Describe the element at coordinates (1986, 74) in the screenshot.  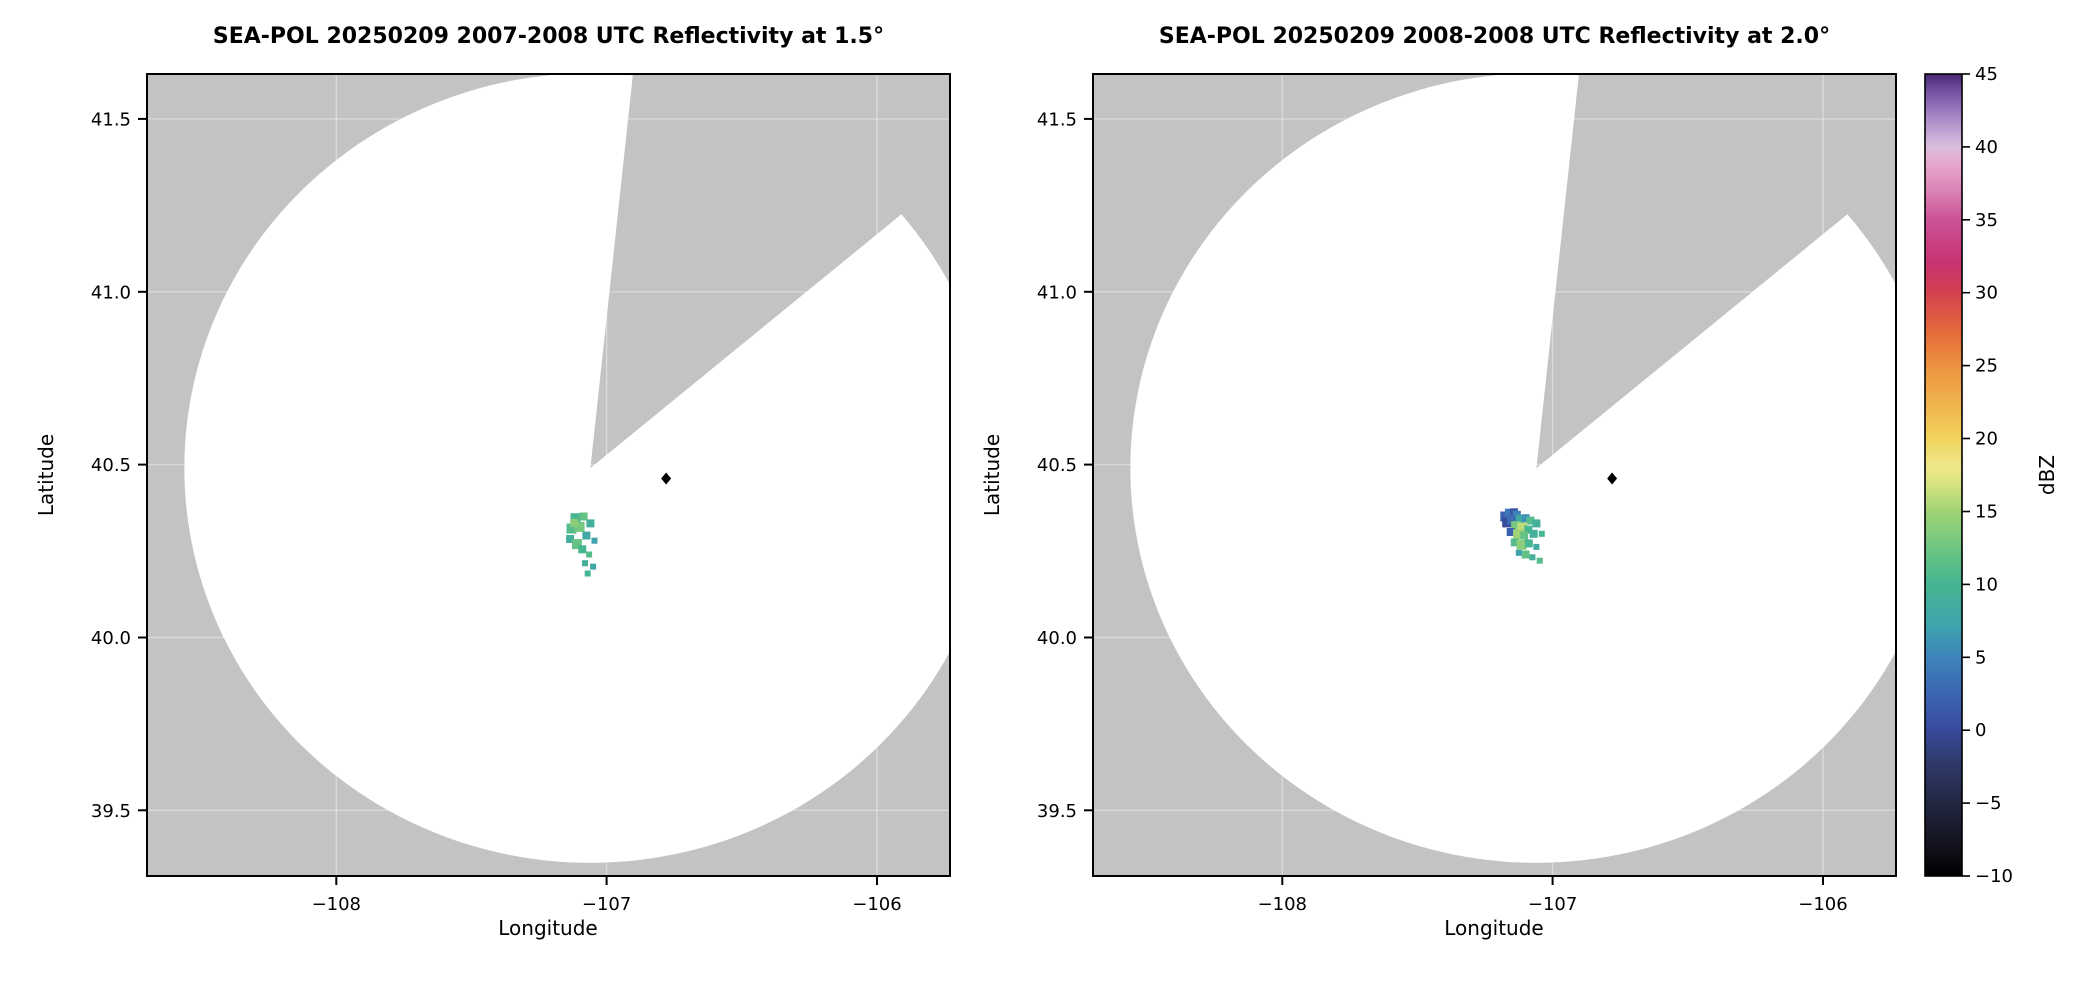
I see `colorbar-tick-label: 45` at that location.